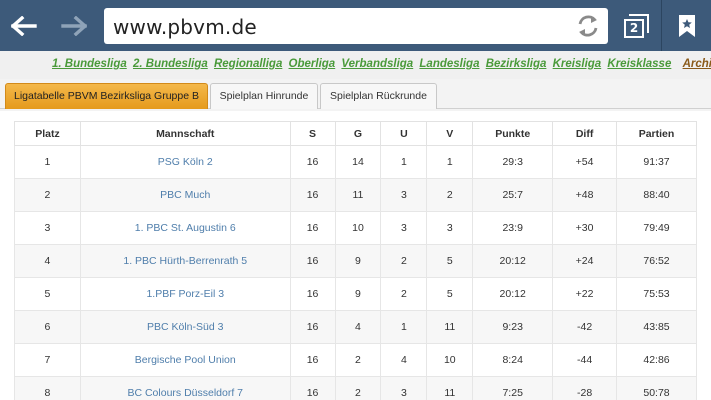 This screenshot has height=400, width=711. What do you see at coordinates (513, 360) in the screenshot?
I see `cell-punkte: 8:24` at bounding box center [513, 360].